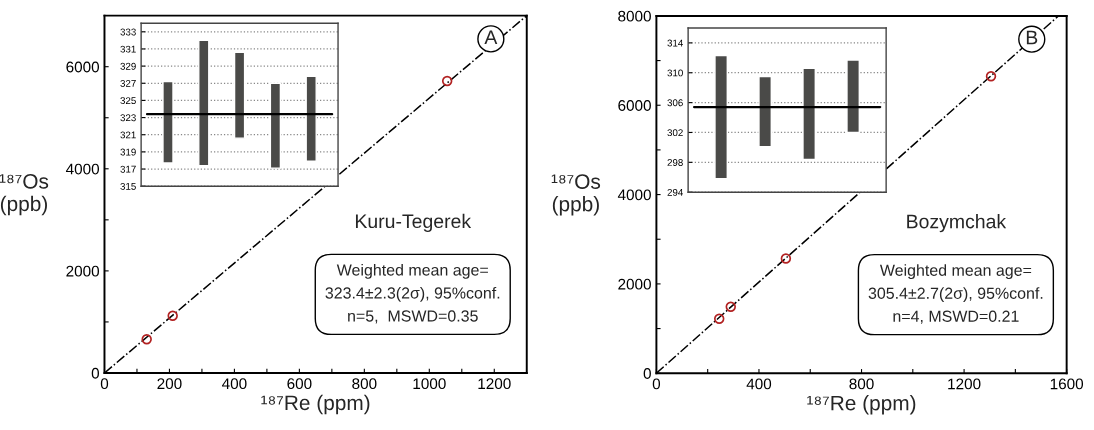 The width and height of the screenshot is (1094, 430). Describe the element at coordinates (675, 73) in the screenshot. I see `y-tick-label: 310` at that location.